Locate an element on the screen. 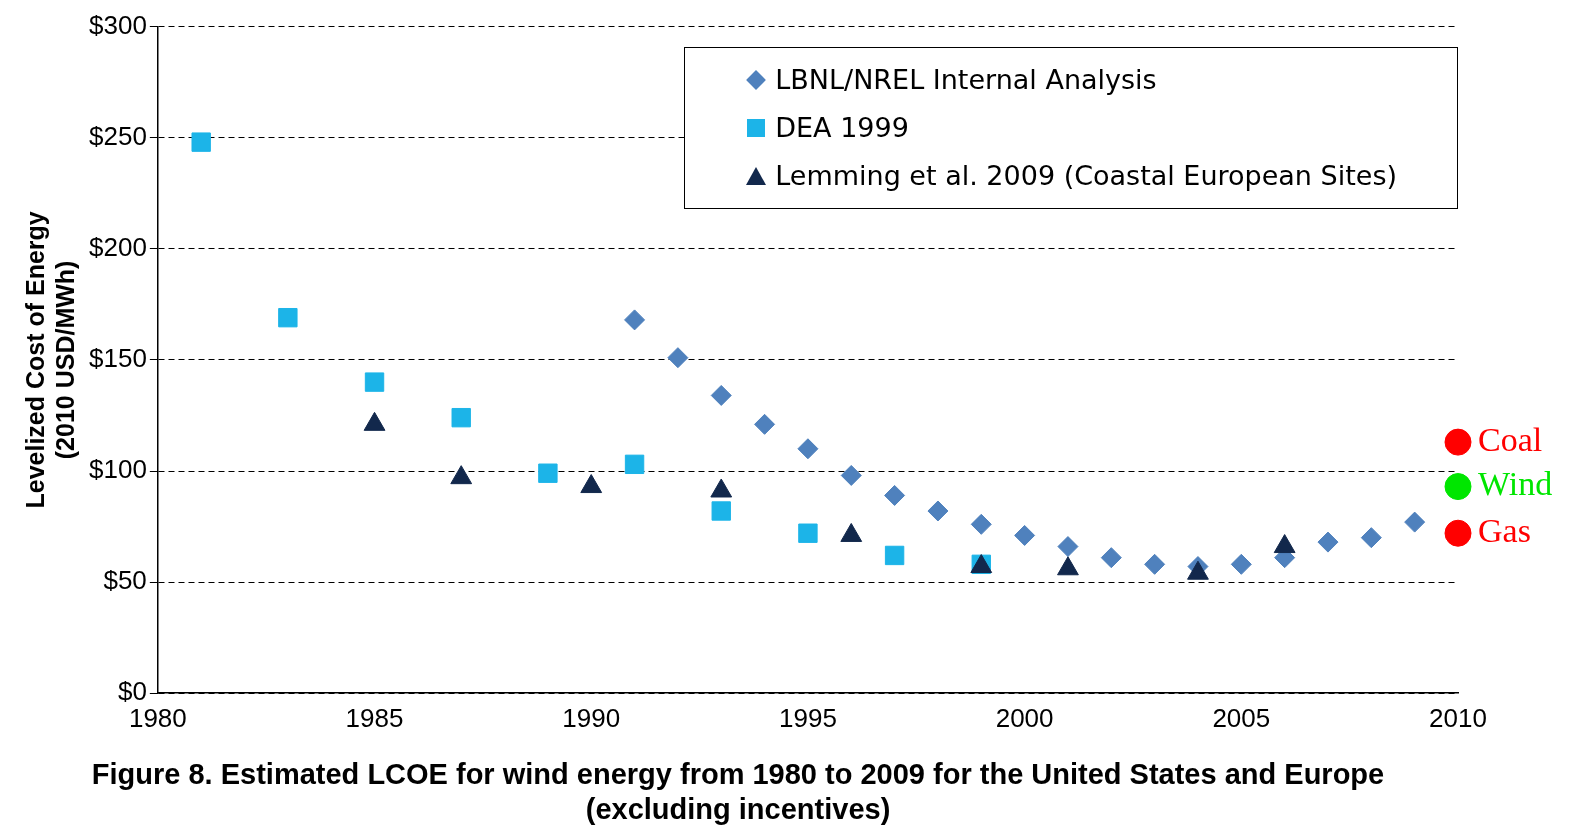  legend-label: Lemming et al. 2009 (Coastal European Sites) is located at coordinates (1086, 176).